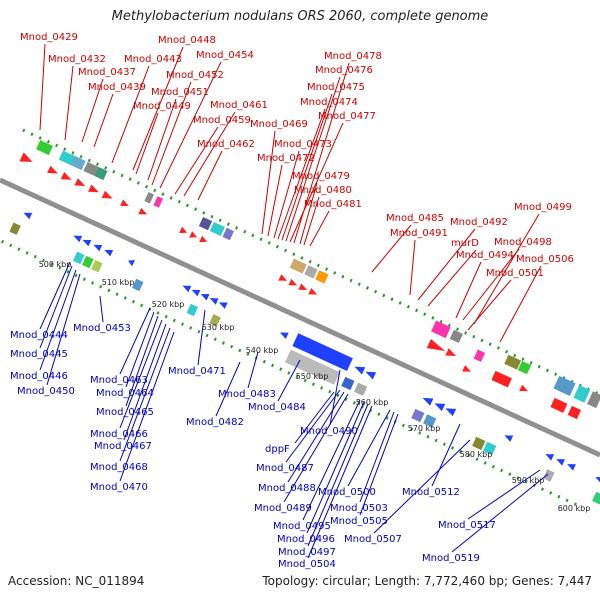  What do you see at coordinates (279, 124) in the screenshot?
I see `forward-gene-label: Mnod_0469` at bounding box center [279, 124].